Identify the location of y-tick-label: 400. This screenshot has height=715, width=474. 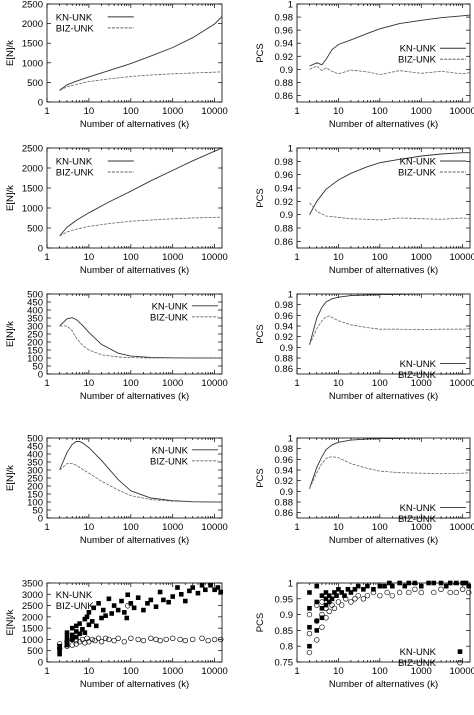
(35, 455).